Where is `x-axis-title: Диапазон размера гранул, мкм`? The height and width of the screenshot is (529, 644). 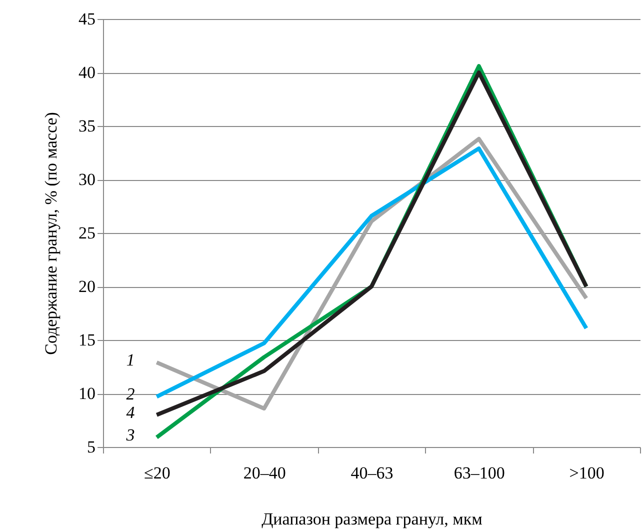
x-axis-title: Диапазон размера гранул, мкм is located at coordinates (372, 519).